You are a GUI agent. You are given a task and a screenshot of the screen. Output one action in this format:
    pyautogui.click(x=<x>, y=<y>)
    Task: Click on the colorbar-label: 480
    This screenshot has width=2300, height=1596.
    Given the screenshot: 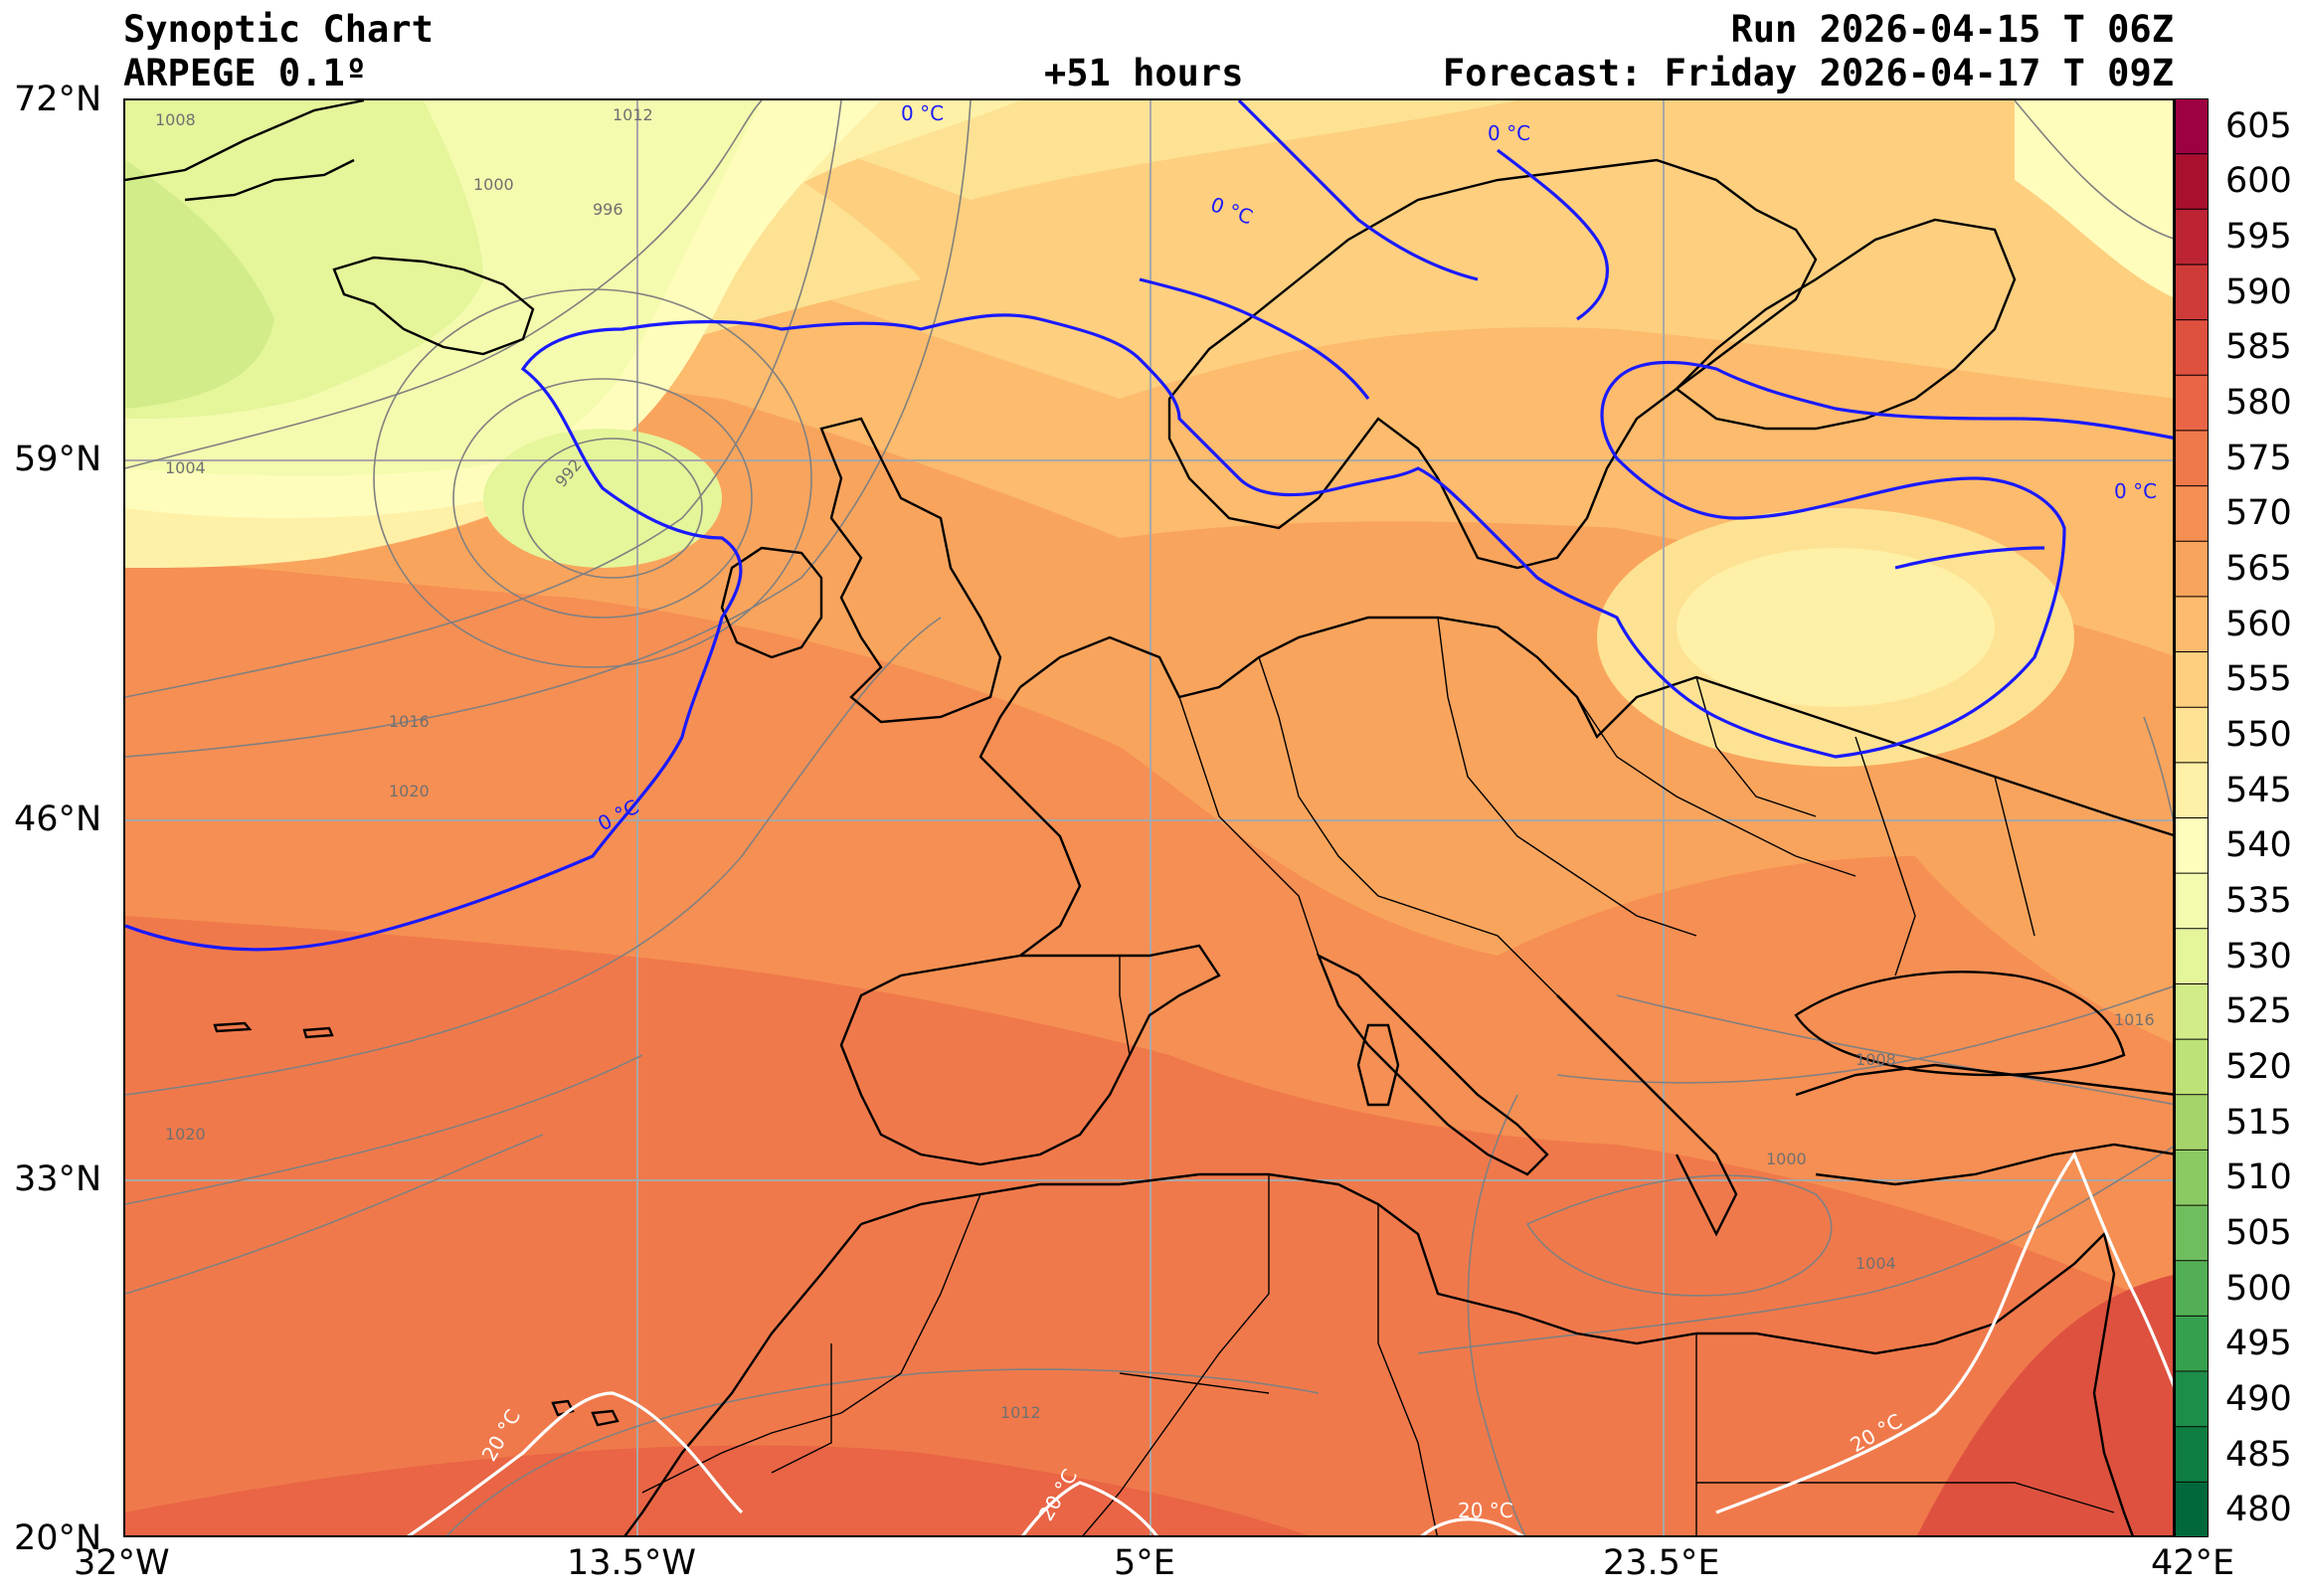 What is the action you would take?
    pyautogui.click(x=2258, y=1510)
    